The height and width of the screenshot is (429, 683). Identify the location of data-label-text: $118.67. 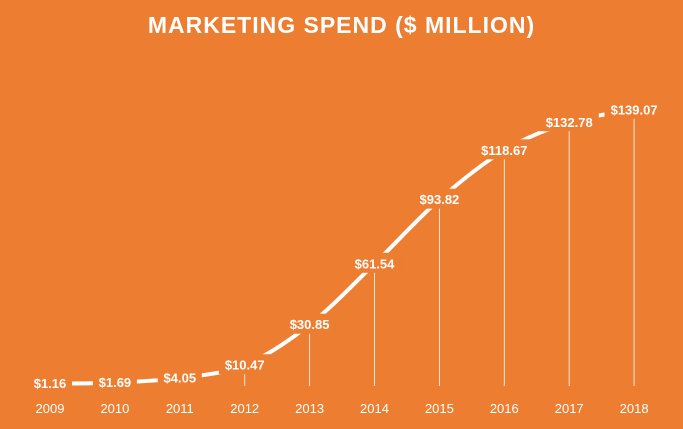
(504, 150).